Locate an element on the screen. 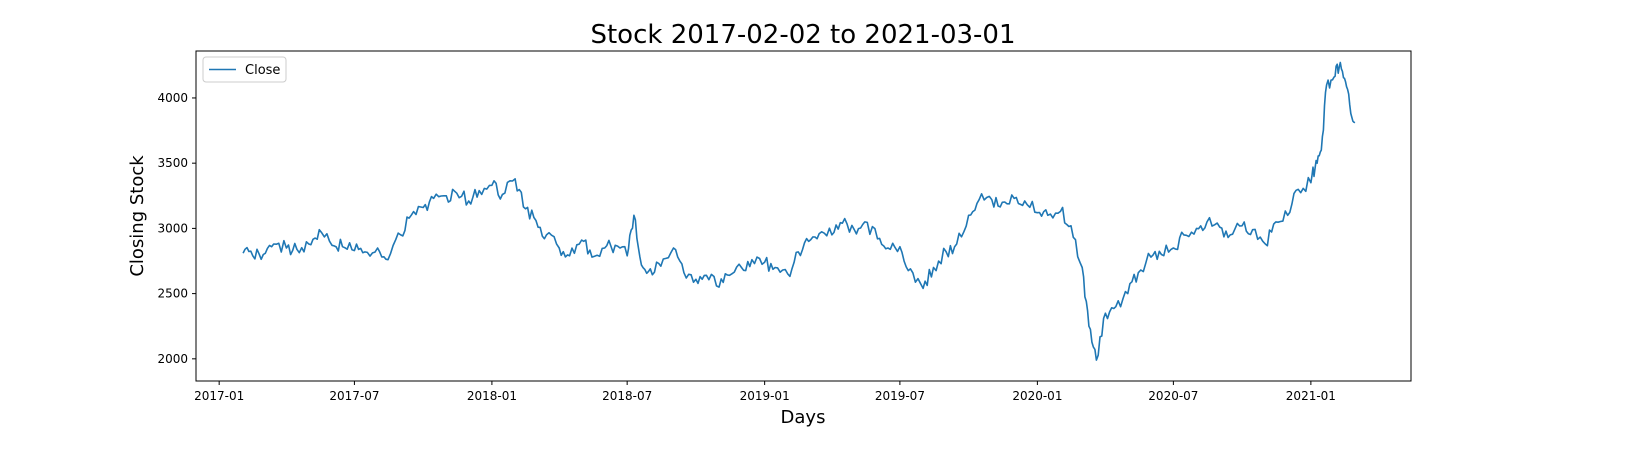  y-axis-title: Closing Stock is located at coordinates (137, 216).